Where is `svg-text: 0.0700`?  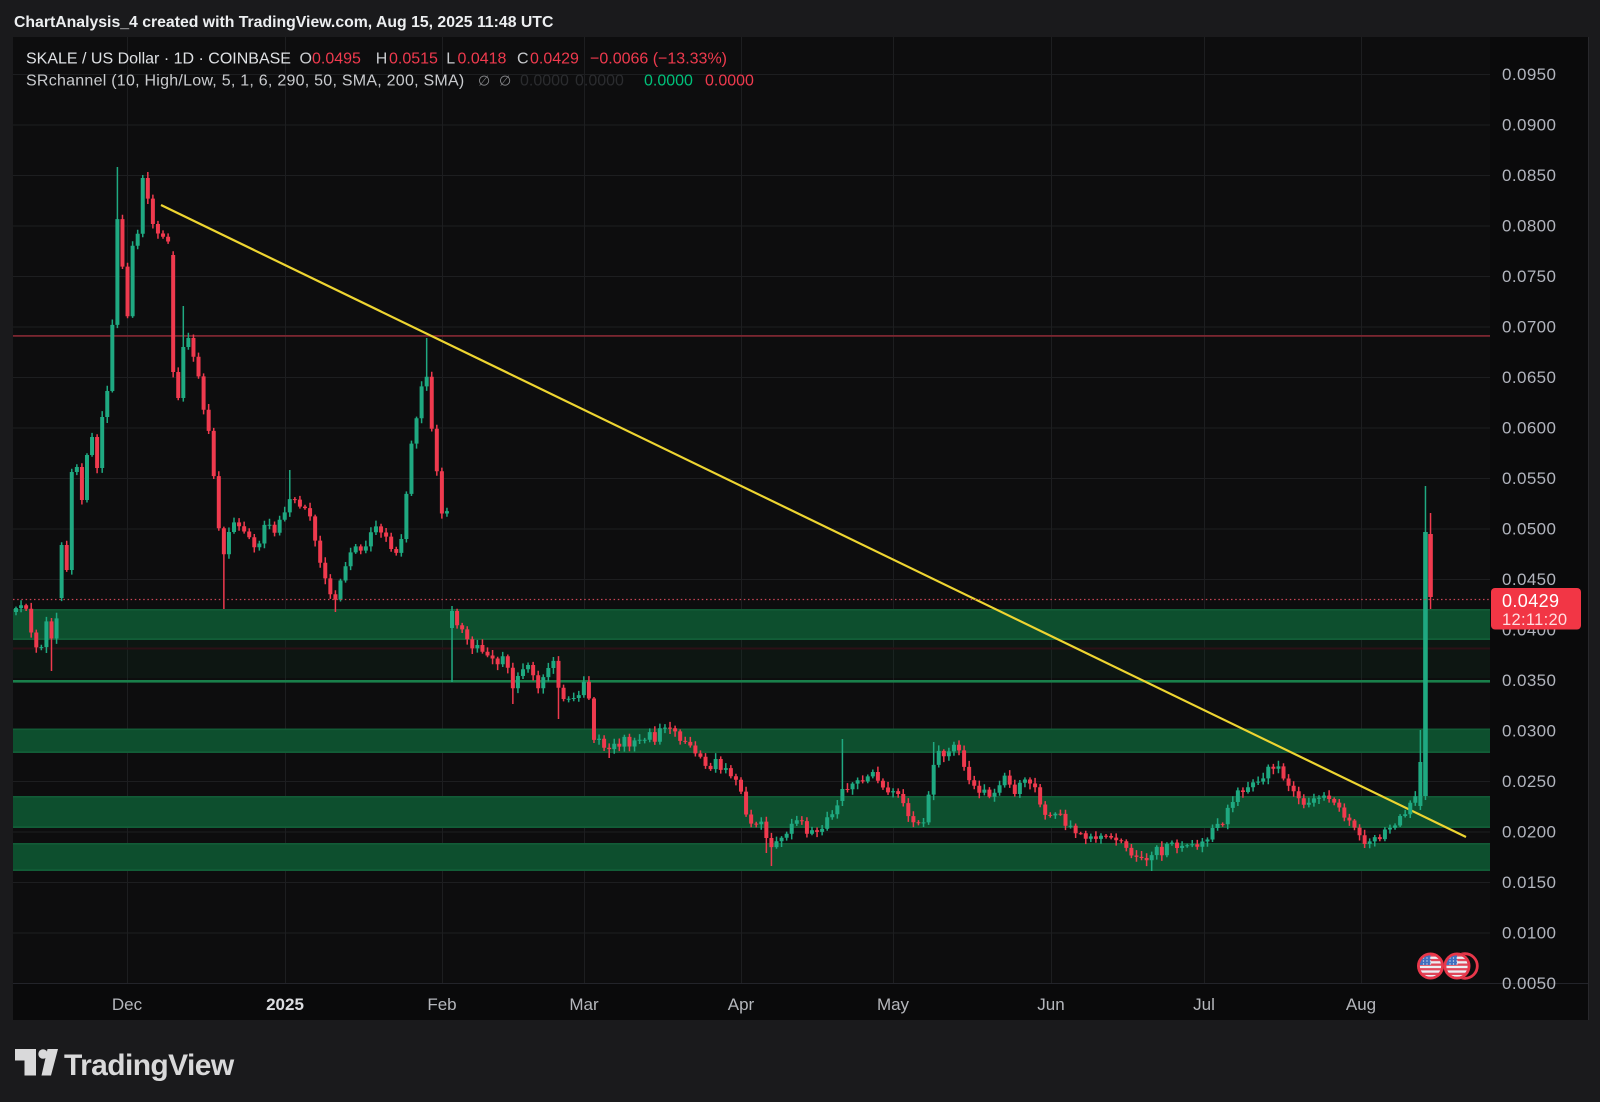
svg-text: 0.0700 is located at coordinates (1529, 327).